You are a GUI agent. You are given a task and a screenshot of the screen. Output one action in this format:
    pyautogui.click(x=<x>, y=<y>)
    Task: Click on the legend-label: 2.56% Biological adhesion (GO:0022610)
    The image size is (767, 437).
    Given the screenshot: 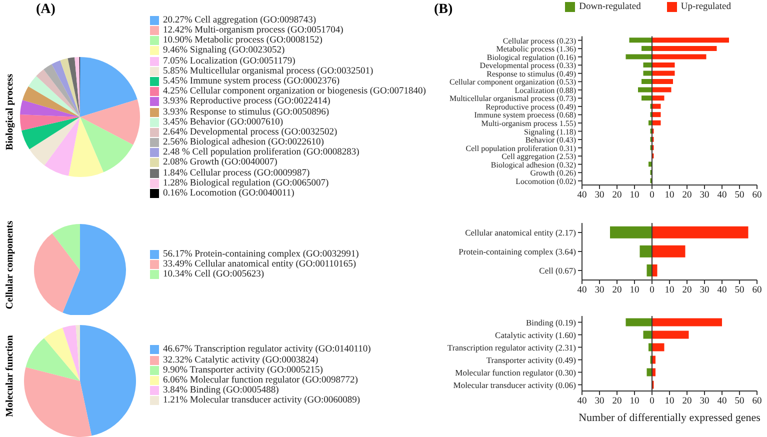 What is the action you would take?
    pyautogui.click(x=243, y=143)
    